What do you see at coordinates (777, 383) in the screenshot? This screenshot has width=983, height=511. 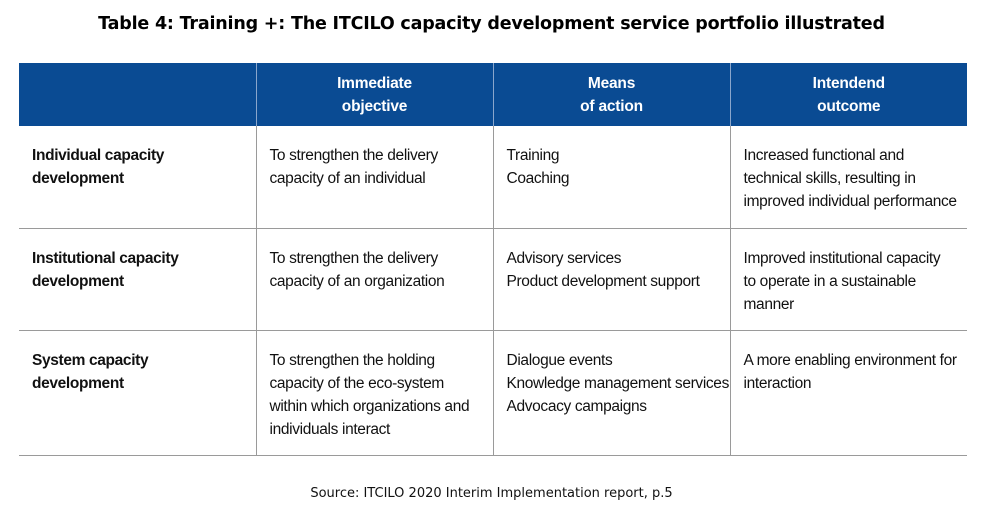 I see `cell-text-line: interaction` at bounding box center [777, 383].